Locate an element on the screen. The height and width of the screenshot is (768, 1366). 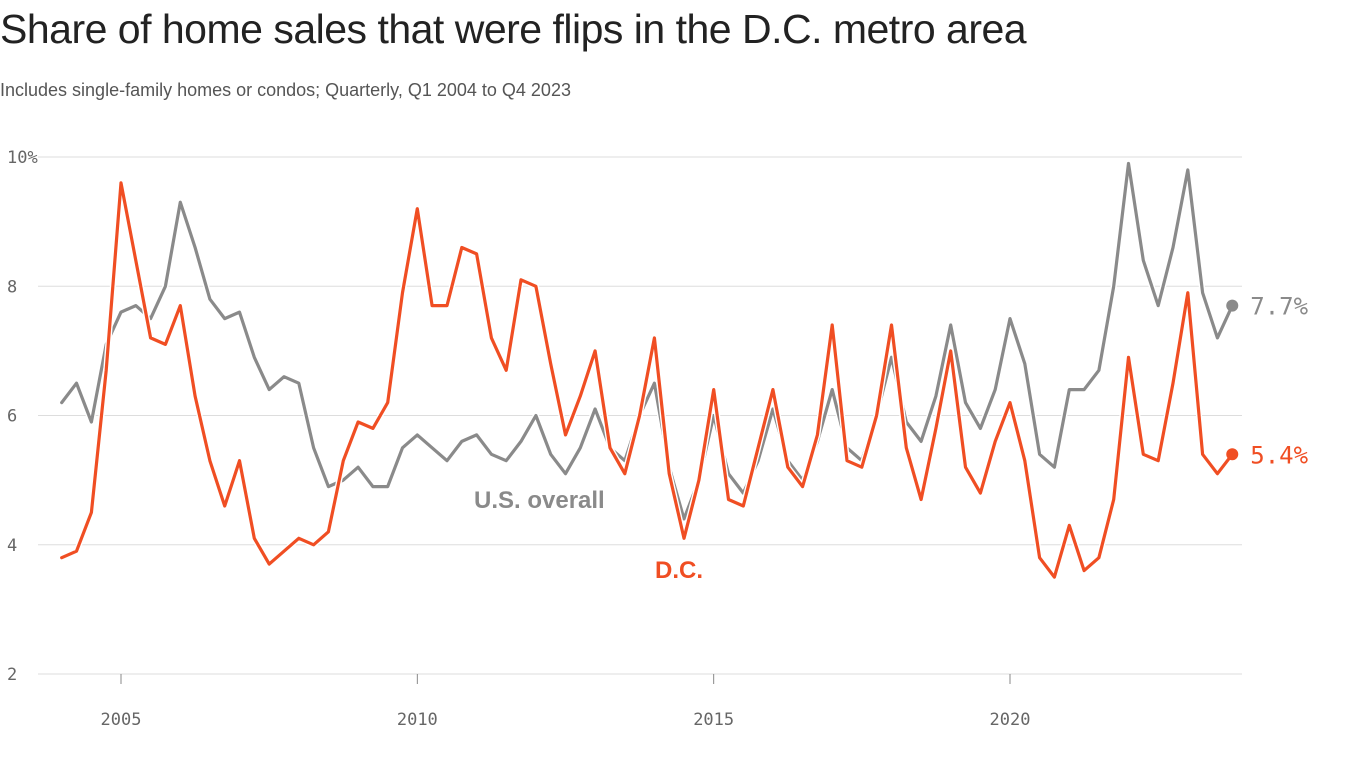
us-overall-annotation: U.S. overall is located at coordinates (539, 500).